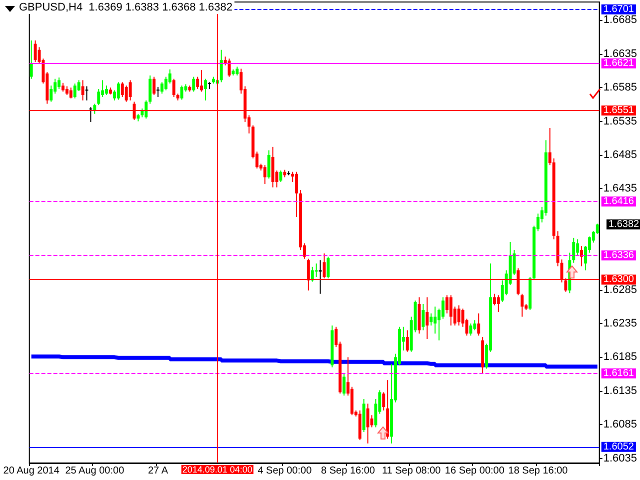 The height and width of the screenshot is (480, 640). What do you see at coordinates (618, 373) in the screenshot?
I see `ref-line-label: 1.6161` at bounding box center [618, 373].